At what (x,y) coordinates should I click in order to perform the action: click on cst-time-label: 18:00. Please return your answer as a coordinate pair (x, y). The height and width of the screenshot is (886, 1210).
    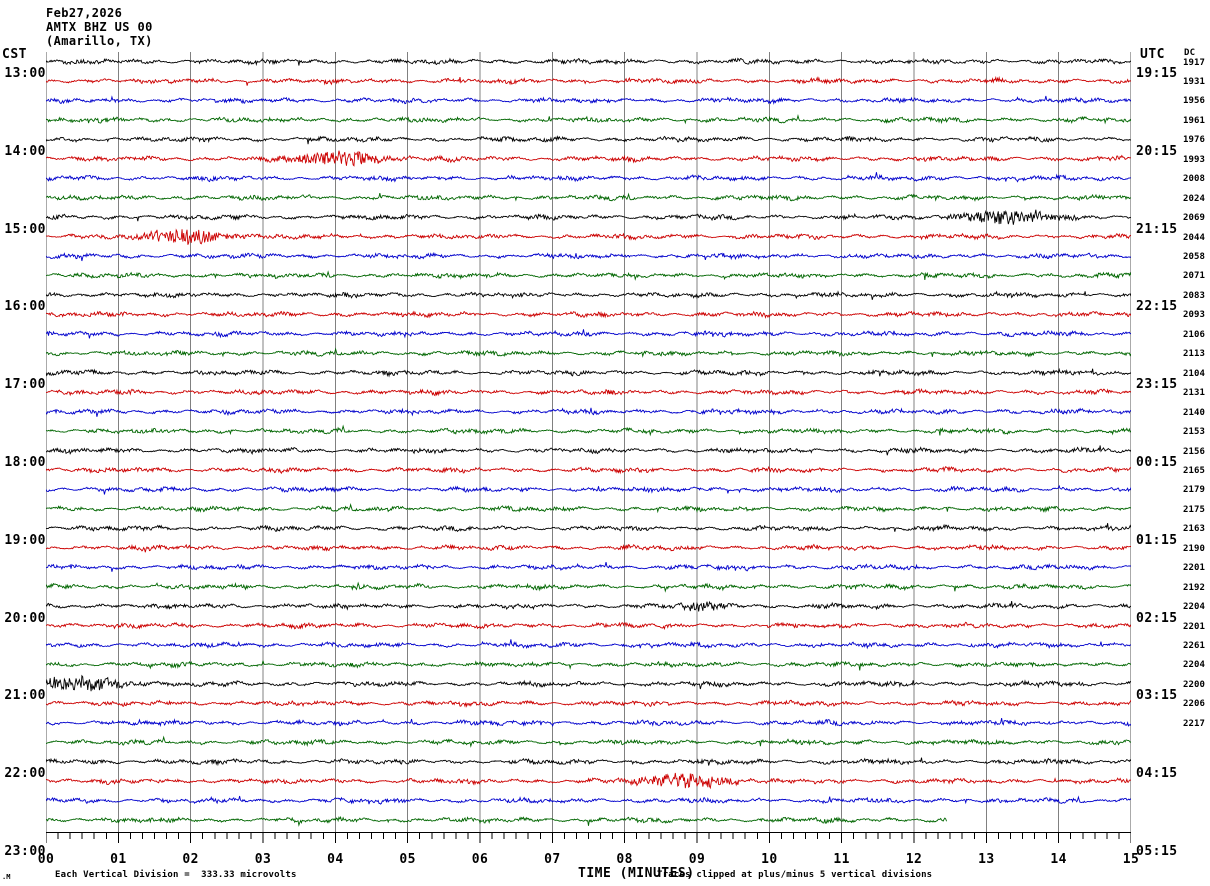
    Looking at the image, I should click on (25, 462).